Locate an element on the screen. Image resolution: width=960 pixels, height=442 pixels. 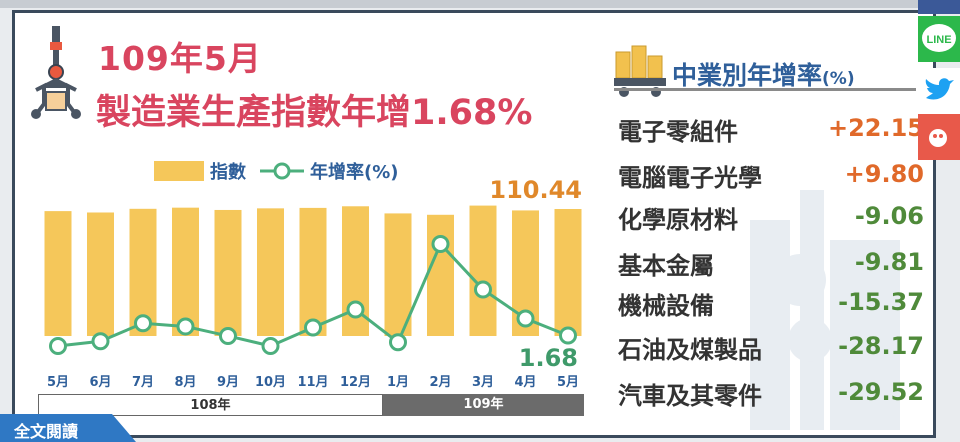
coins-cart-icon is located at coordinates (641, 73).